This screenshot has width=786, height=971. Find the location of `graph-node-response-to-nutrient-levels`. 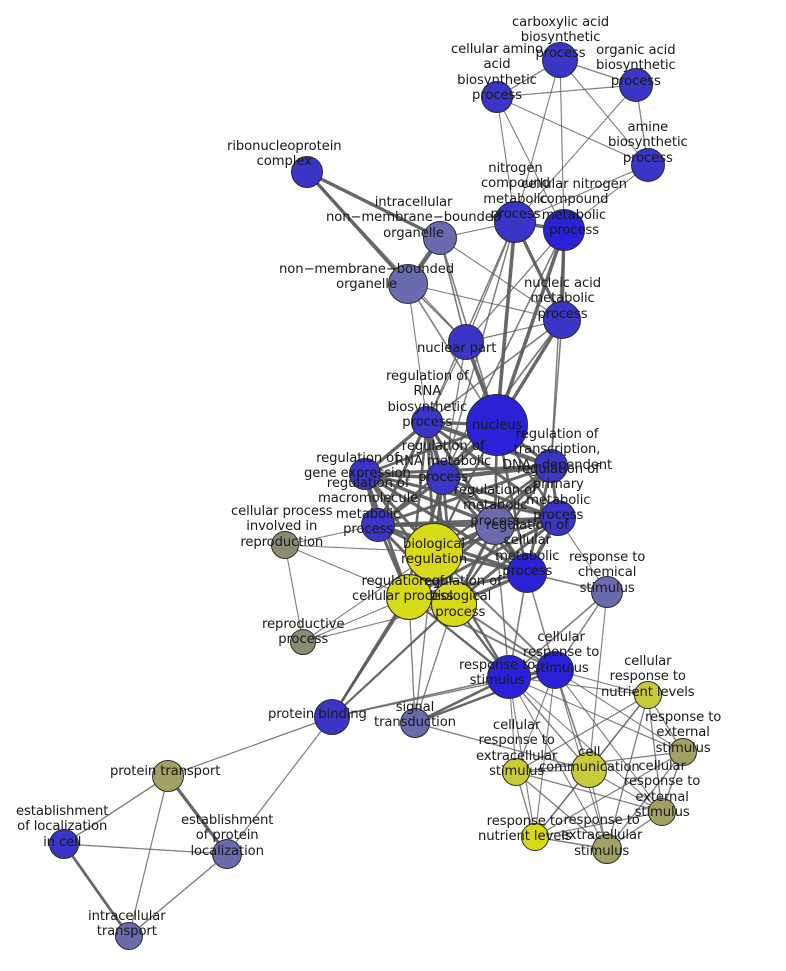

graph-node-response-to-nutrient-levels is located at coordinates (535, 837).